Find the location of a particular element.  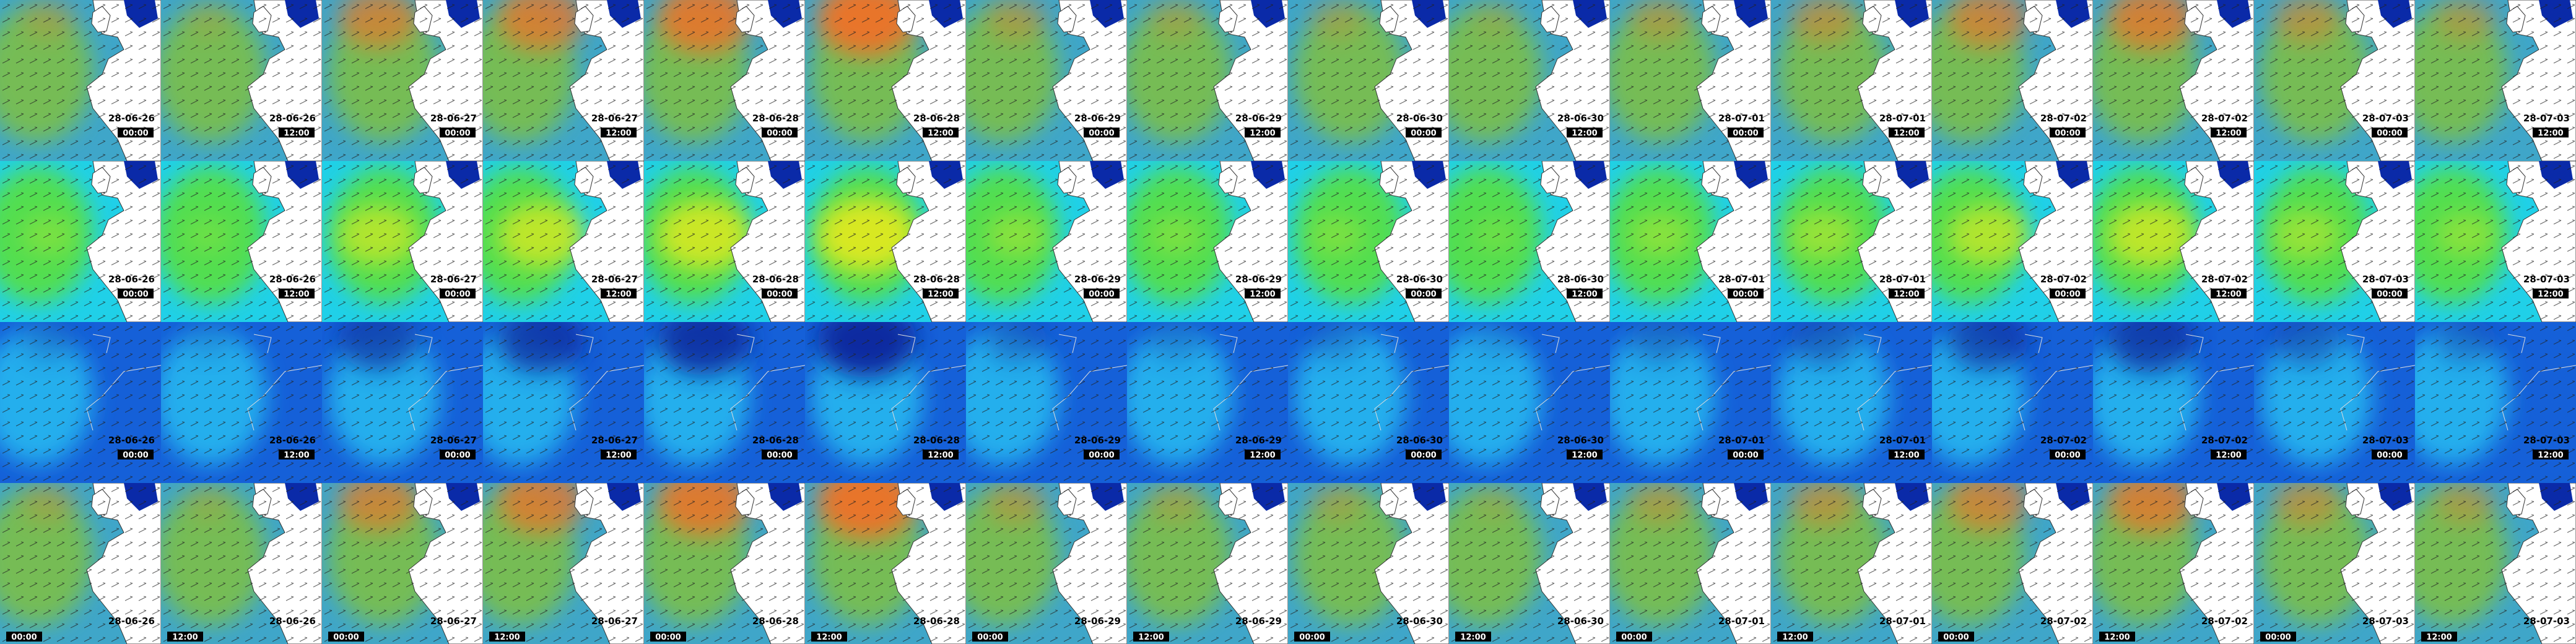

map-tile: 28-07-02 12:00 is located at coordinates (2173, 563).